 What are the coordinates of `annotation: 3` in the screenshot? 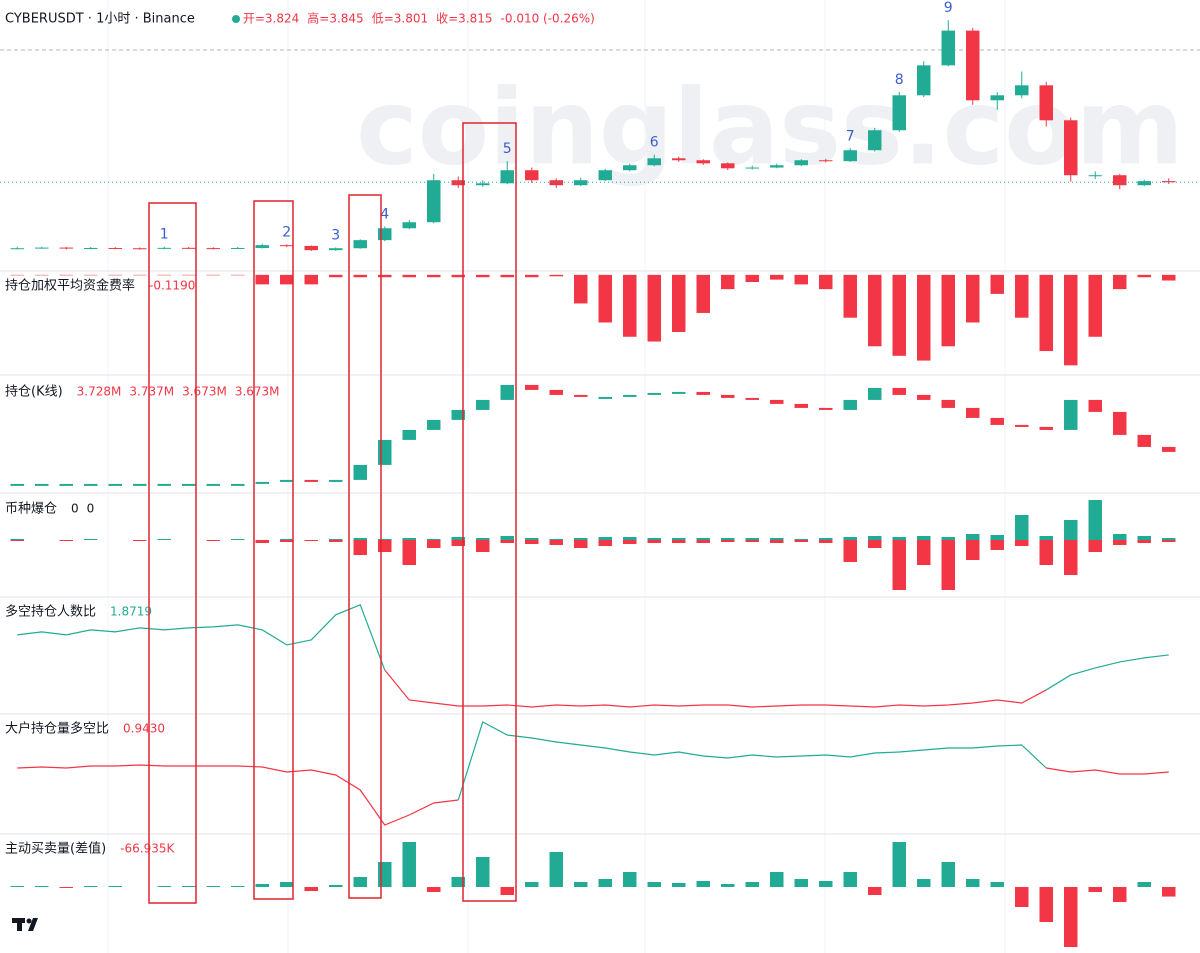 It's located at (335, 235).